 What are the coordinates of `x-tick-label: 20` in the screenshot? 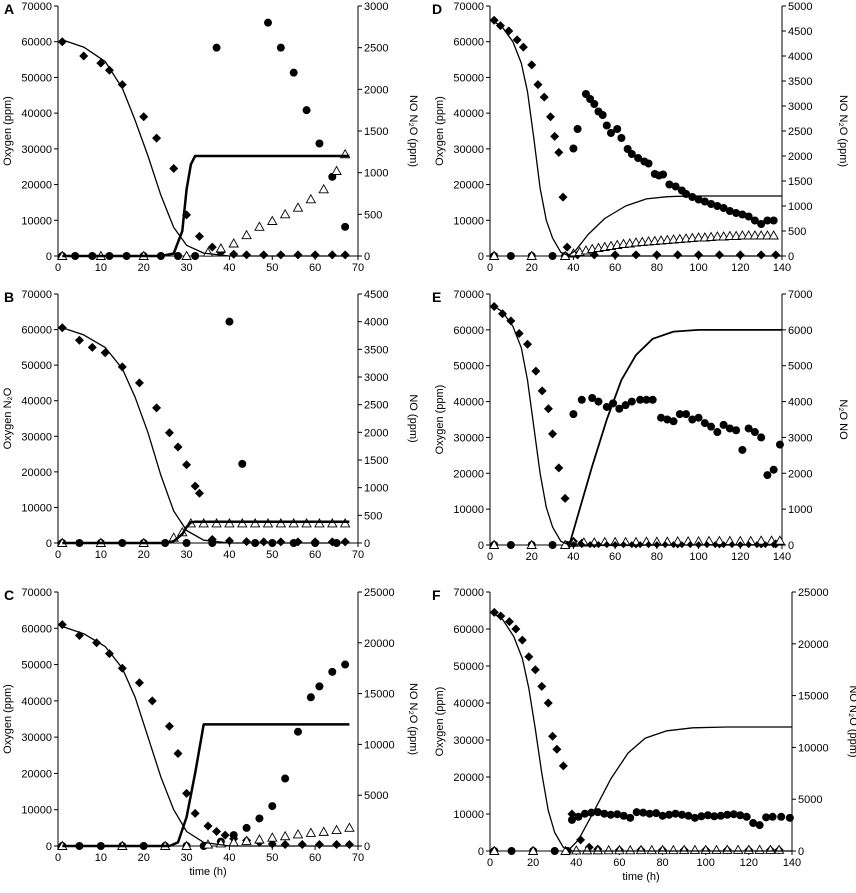 It's located at (144, 268).